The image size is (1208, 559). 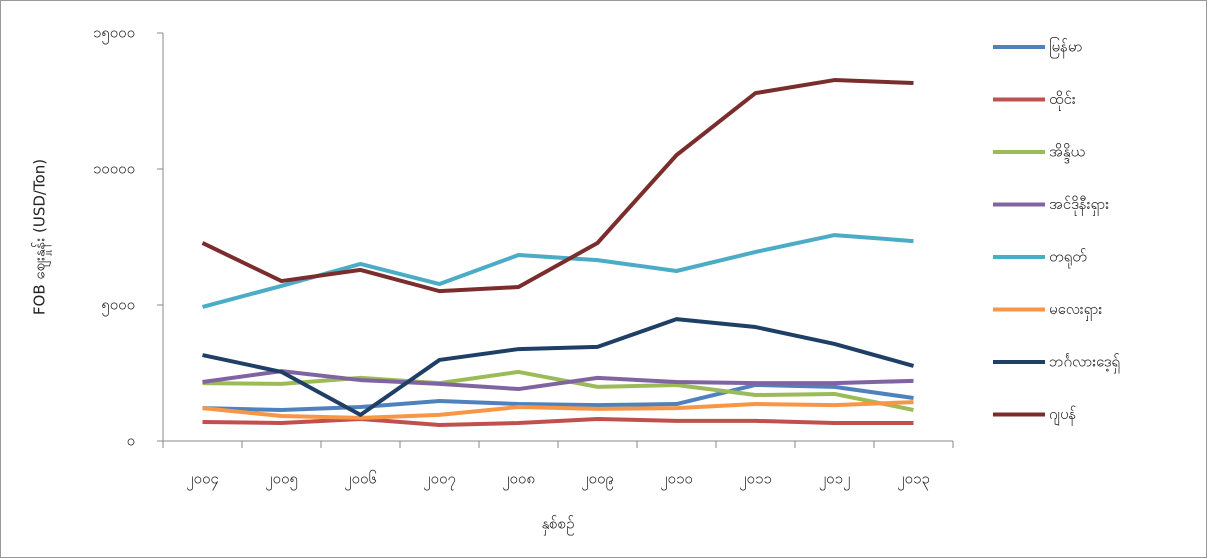 What do you see at coordinates (114, 169) in the screenshot?
I see `y-tick-label: ၁၀၀၀၀` at bounding box center [114, 169].